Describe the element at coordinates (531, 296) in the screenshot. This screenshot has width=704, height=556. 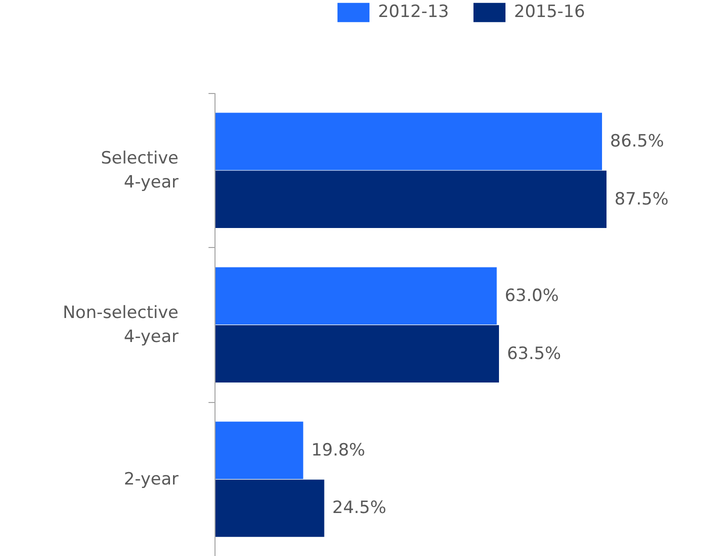
I see `data-label: 63.0%` at that location.